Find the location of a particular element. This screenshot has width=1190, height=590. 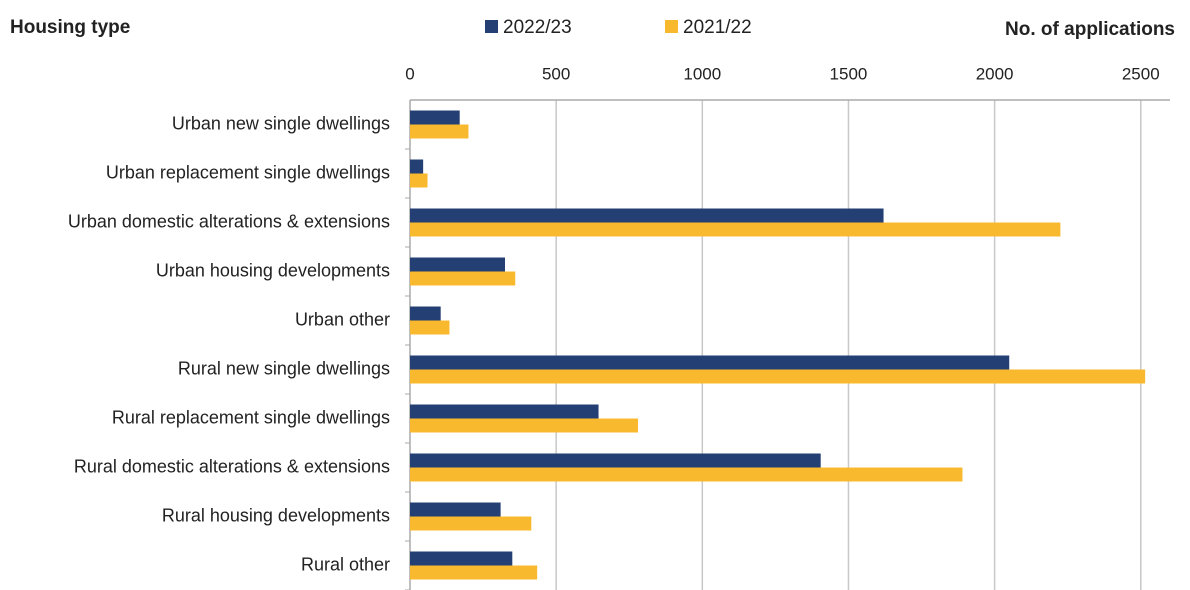

y-tick-label: Rural replacement single dwellings is located at coordinates (251, 417).